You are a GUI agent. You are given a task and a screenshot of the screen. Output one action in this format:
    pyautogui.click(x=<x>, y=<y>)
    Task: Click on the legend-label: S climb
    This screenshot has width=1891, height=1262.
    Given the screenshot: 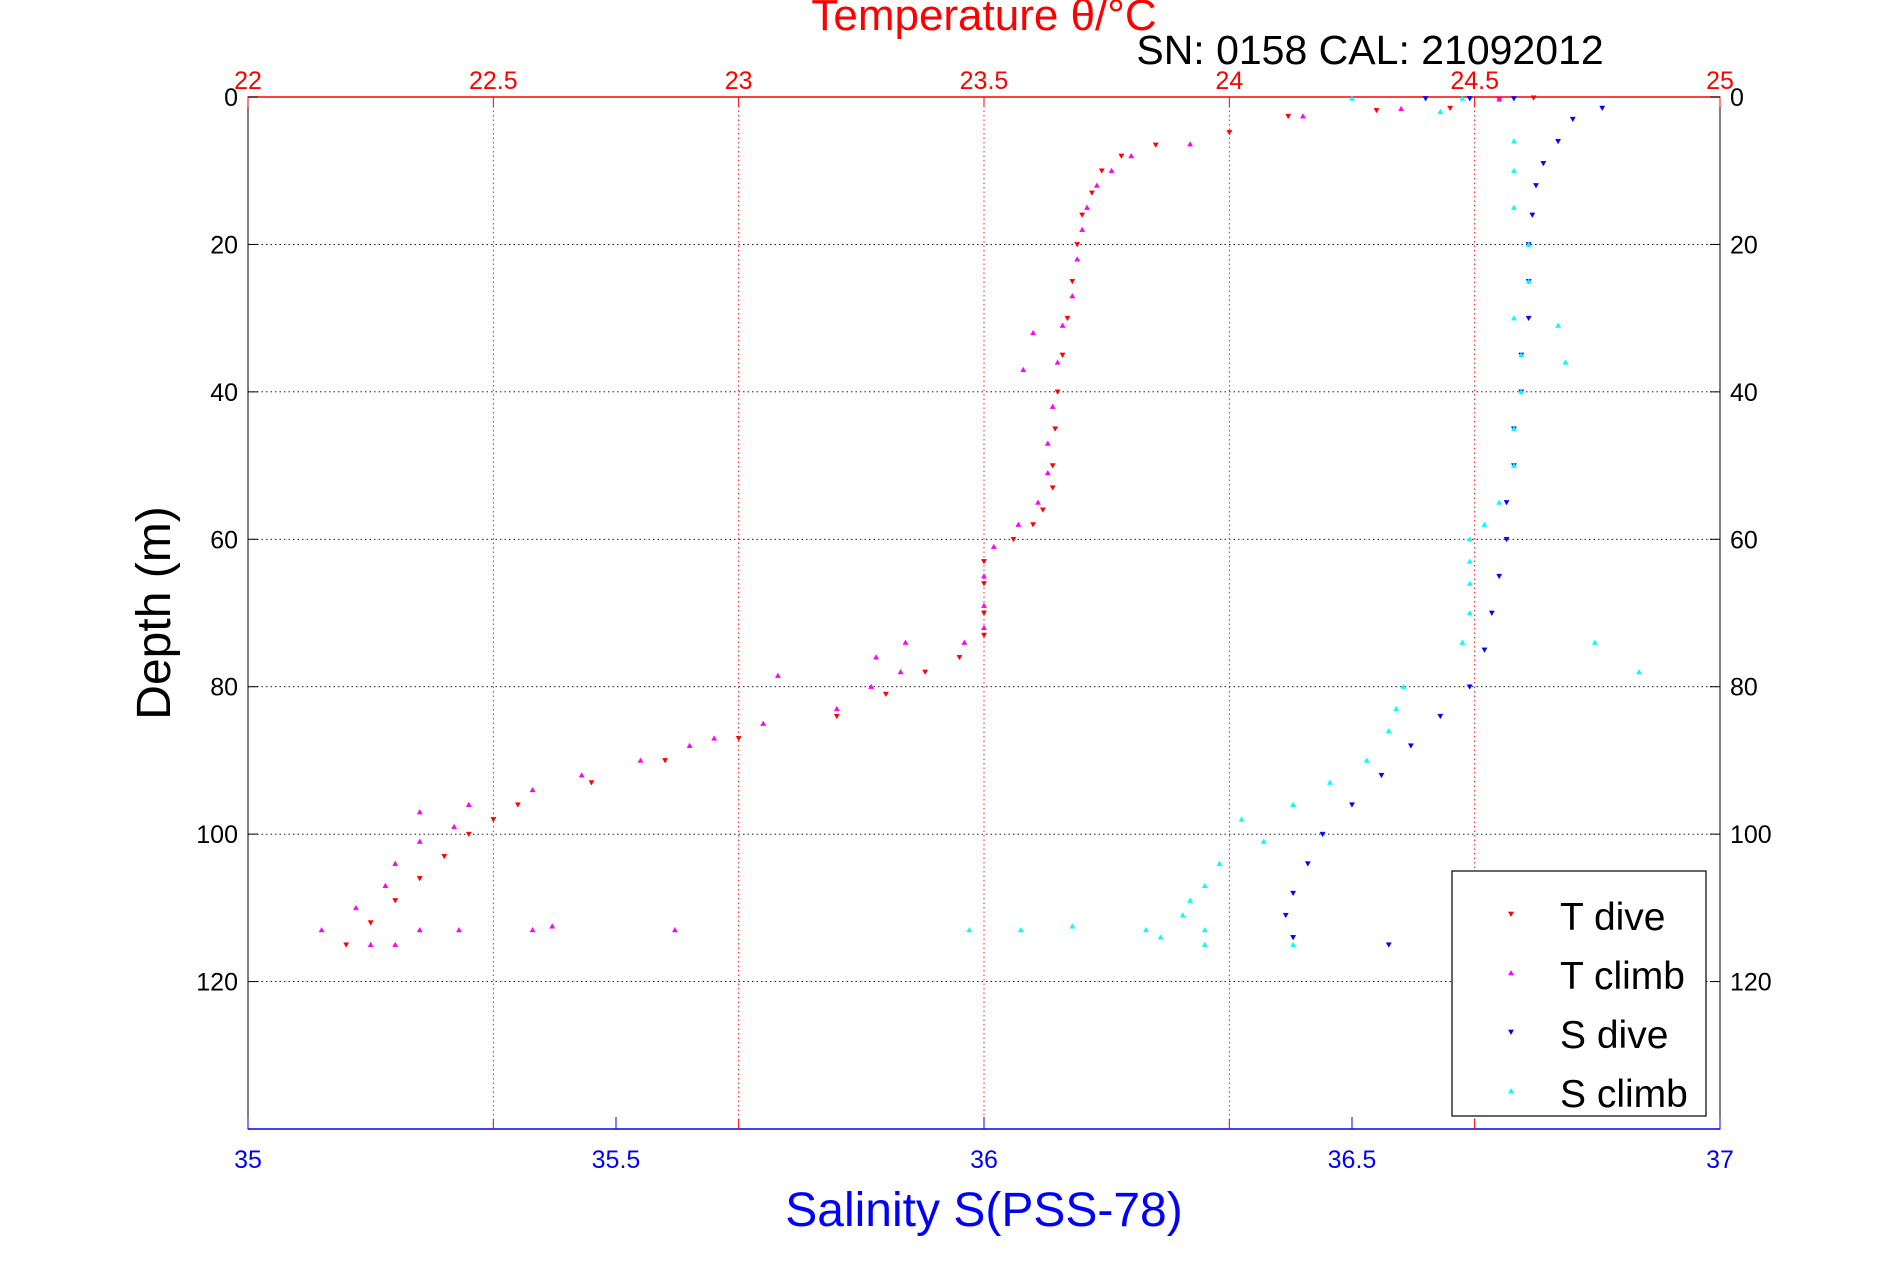 What is the action you would take?
    pyautogui.click(x=1624, y=1094)
    